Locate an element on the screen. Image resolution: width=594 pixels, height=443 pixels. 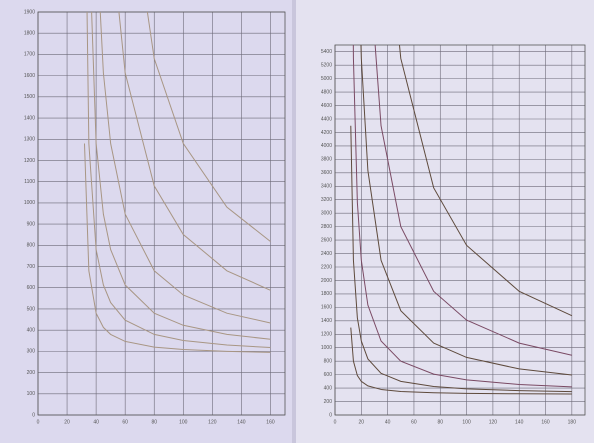
y-tick-label: 300 is located at coordinates (31, 352).